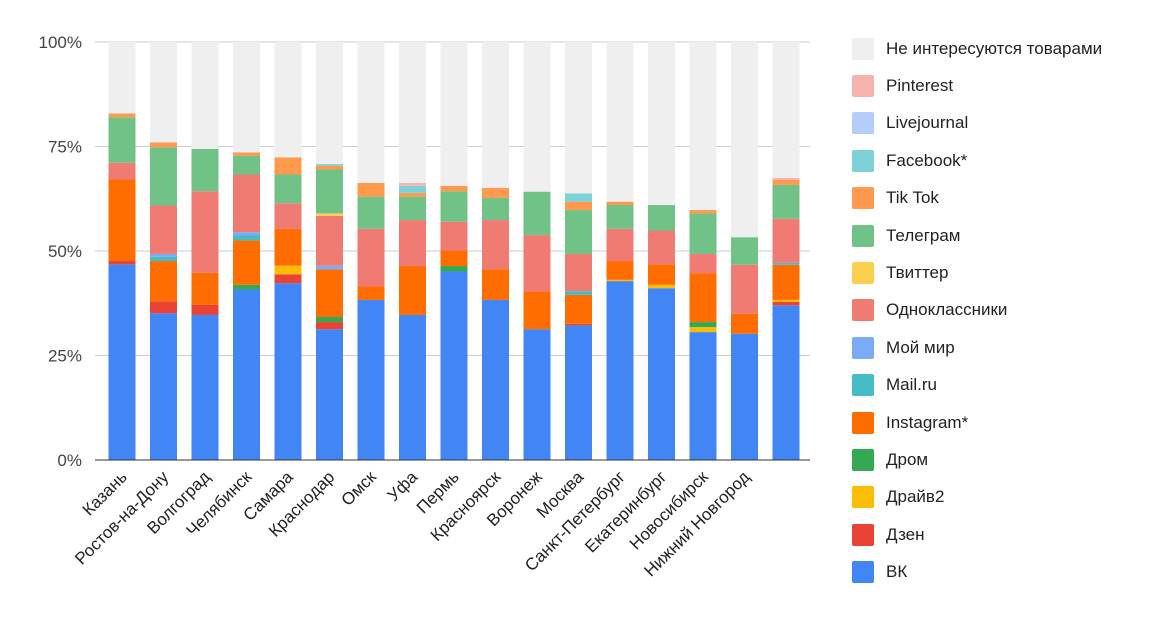 The image size is (1176, 629). Describe the element at coordinates (977, 235) in the screenshot. I see `legend-item: Телеграм` at that location.